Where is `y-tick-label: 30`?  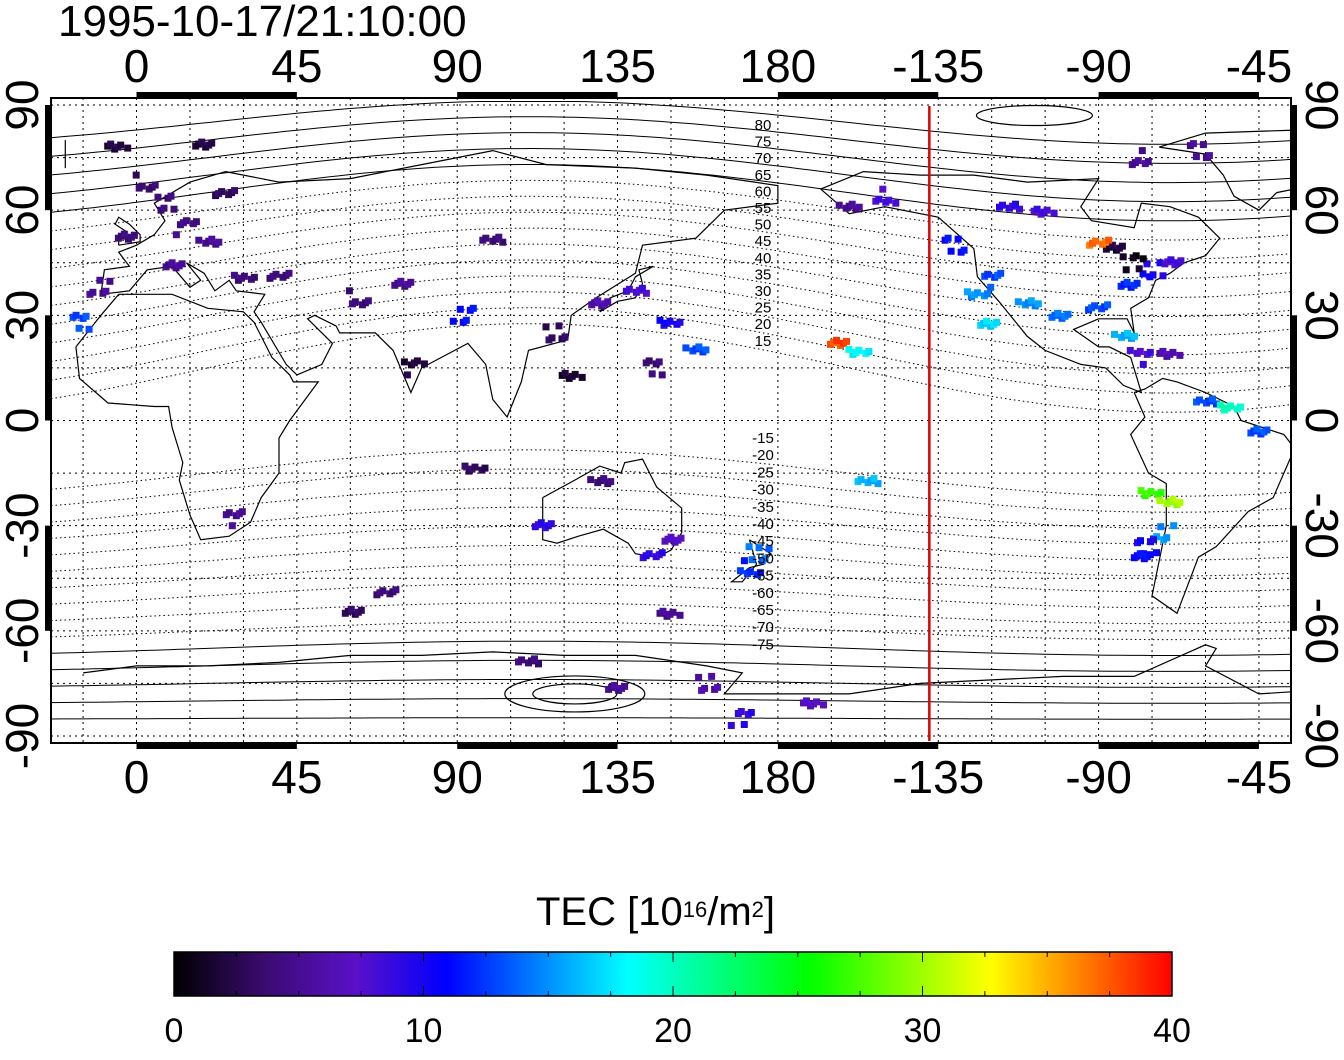
y-tick-label: 30 is located at coordinates (1320, 315).